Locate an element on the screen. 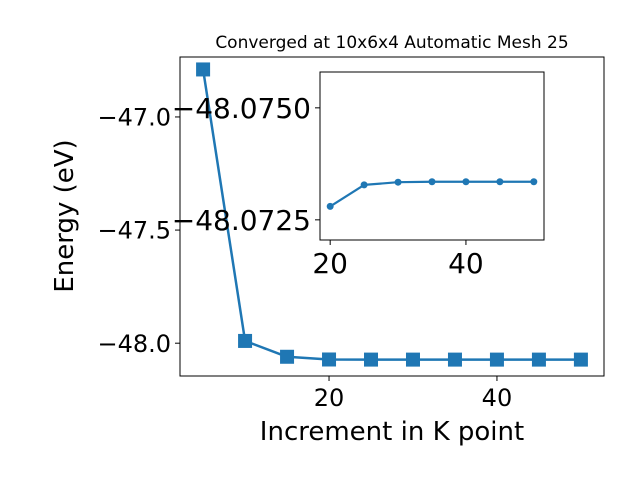  inset-axes-frame is located at coordinates (432, 156).